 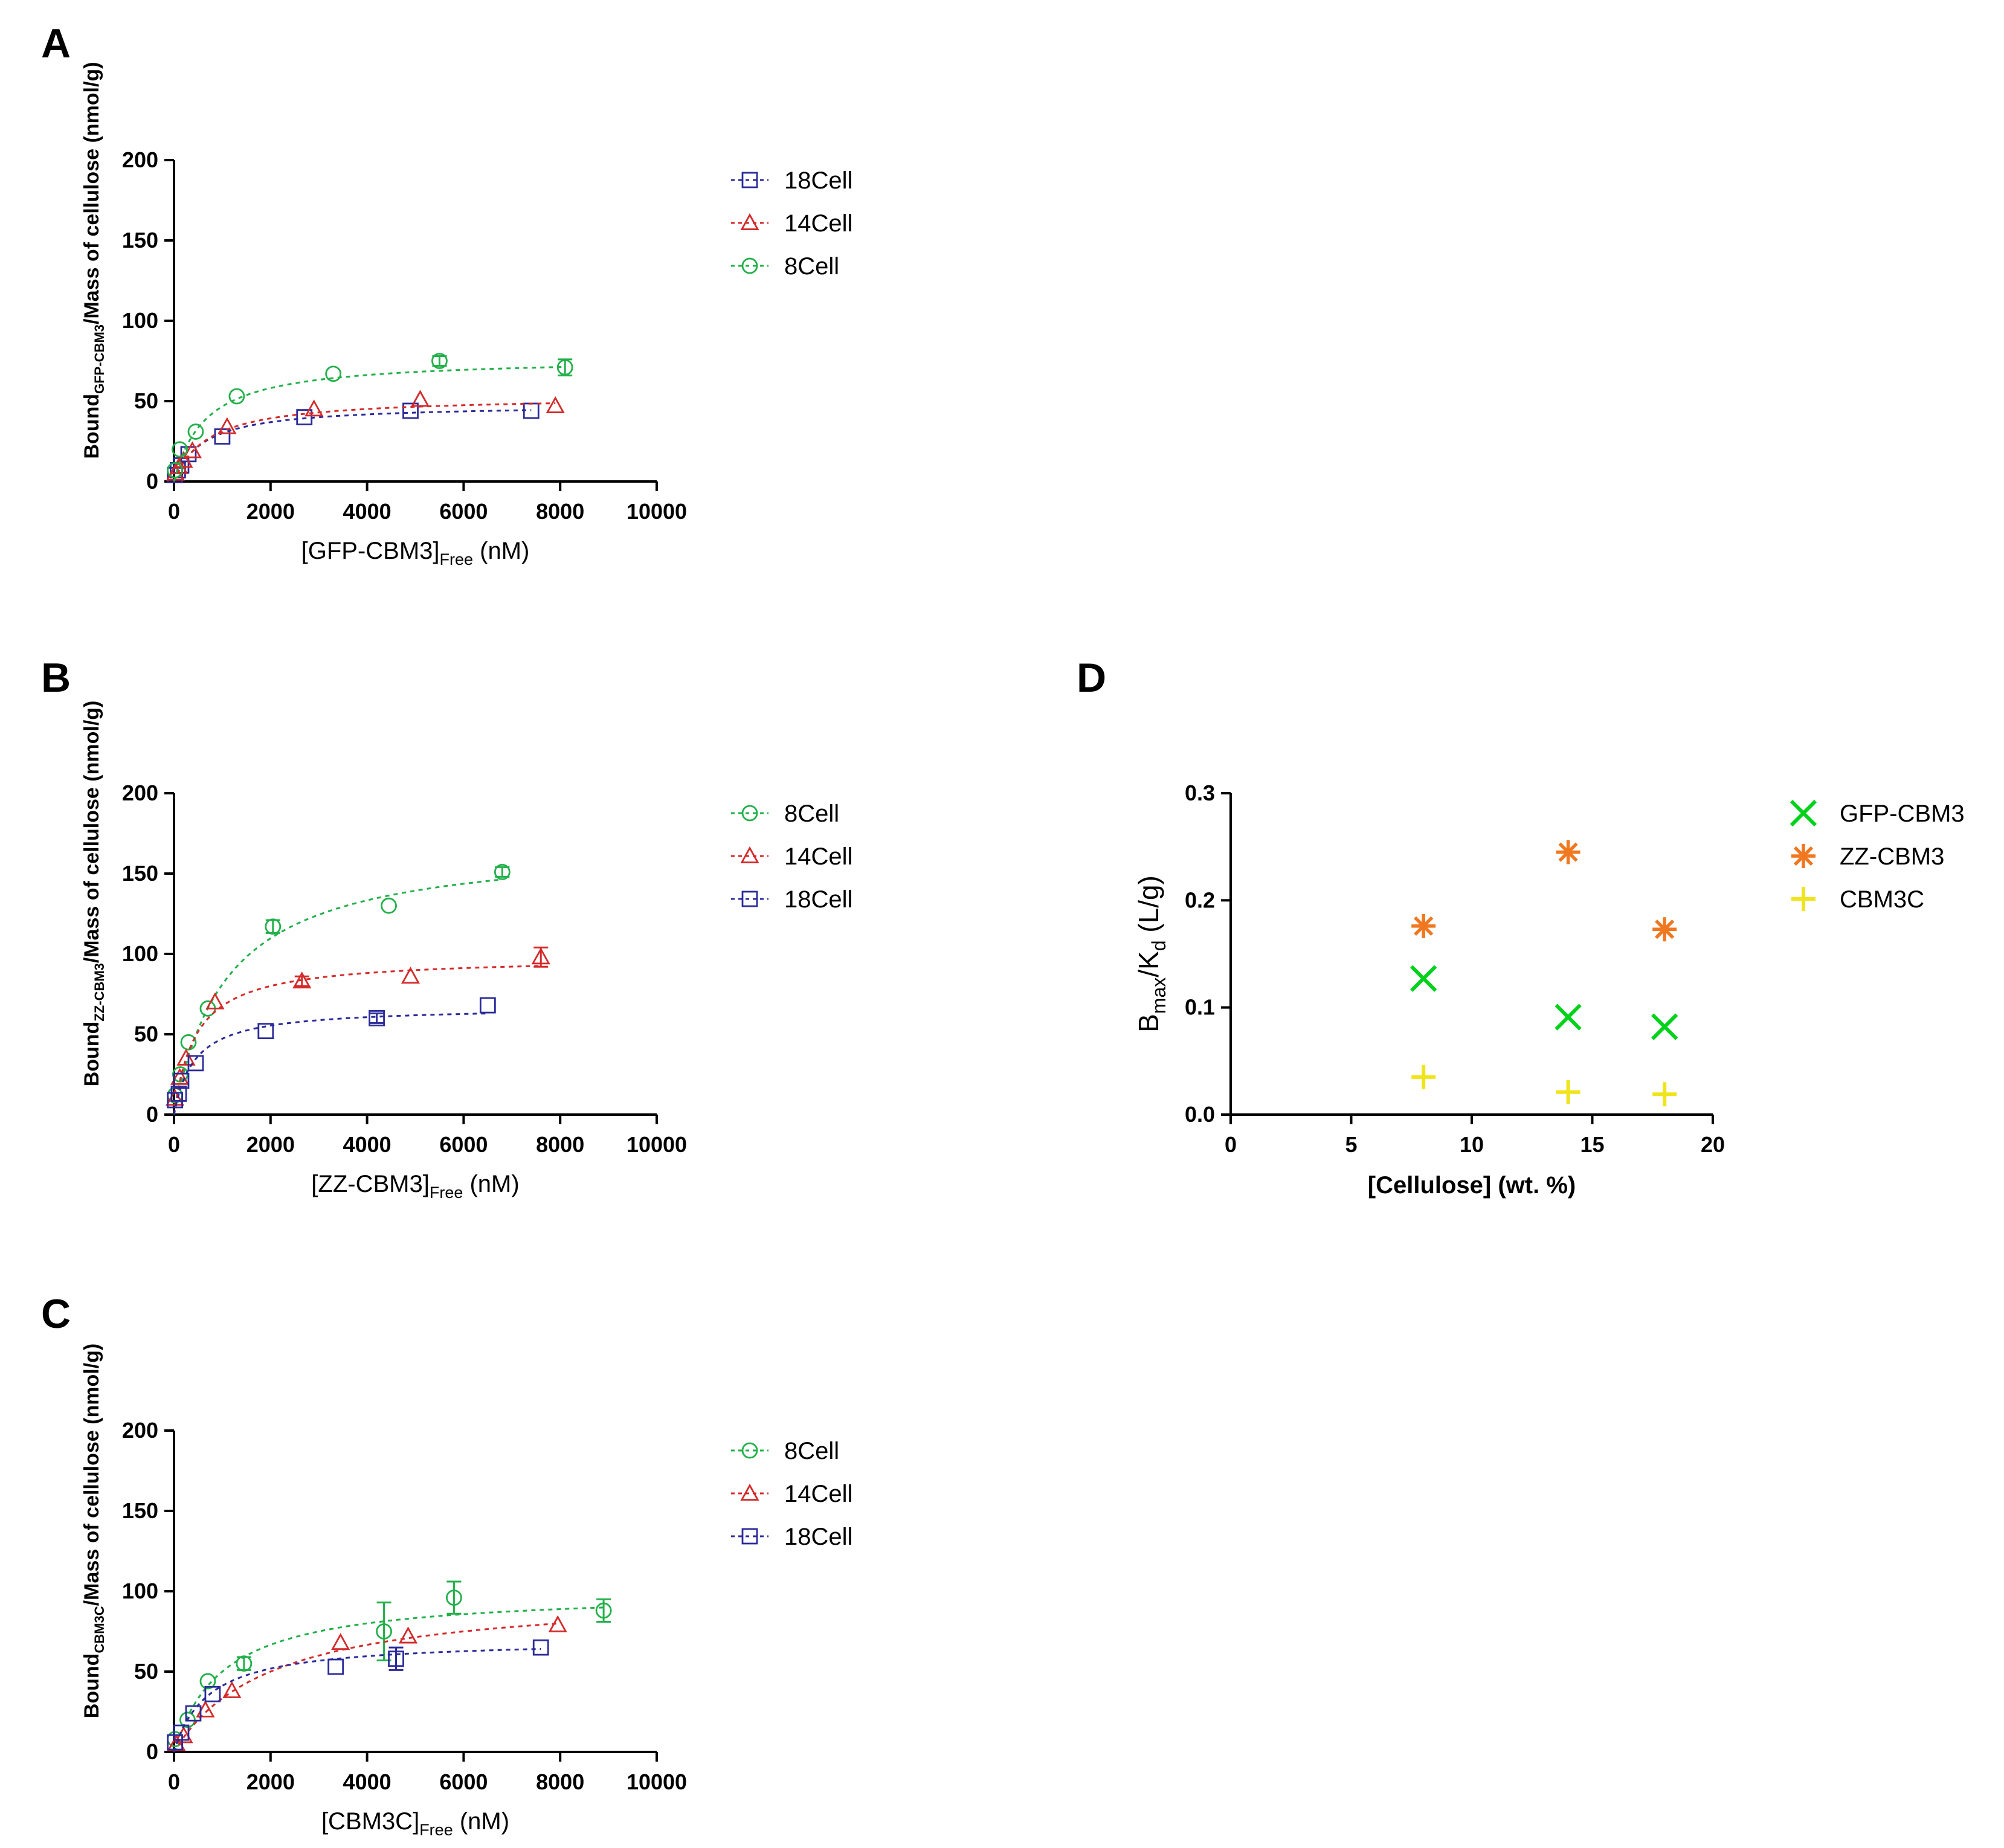 What do you see at coordinates (785, 1451) in the screenshot?
I see `legend-item: 8Cell` at bounding box center [785, 1451].